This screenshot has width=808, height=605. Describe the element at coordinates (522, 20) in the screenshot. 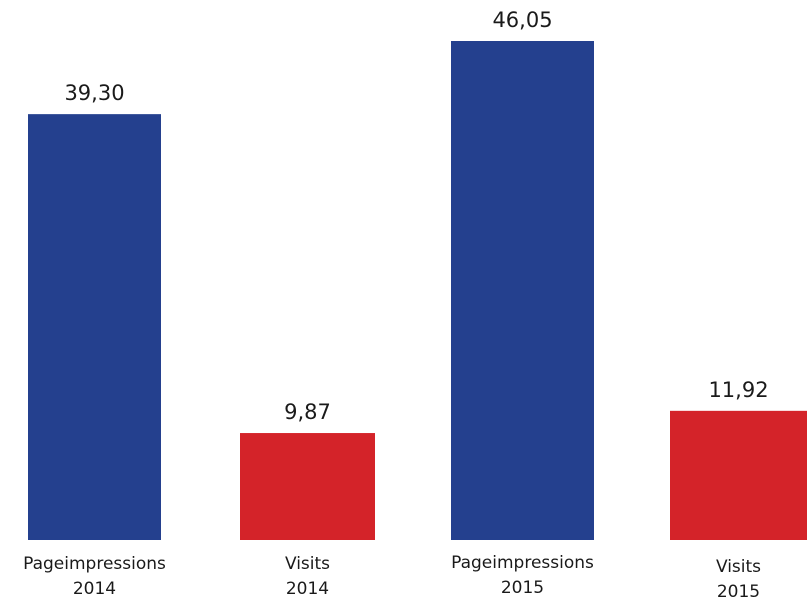

I see `value-label-2: 46,05` at that location.